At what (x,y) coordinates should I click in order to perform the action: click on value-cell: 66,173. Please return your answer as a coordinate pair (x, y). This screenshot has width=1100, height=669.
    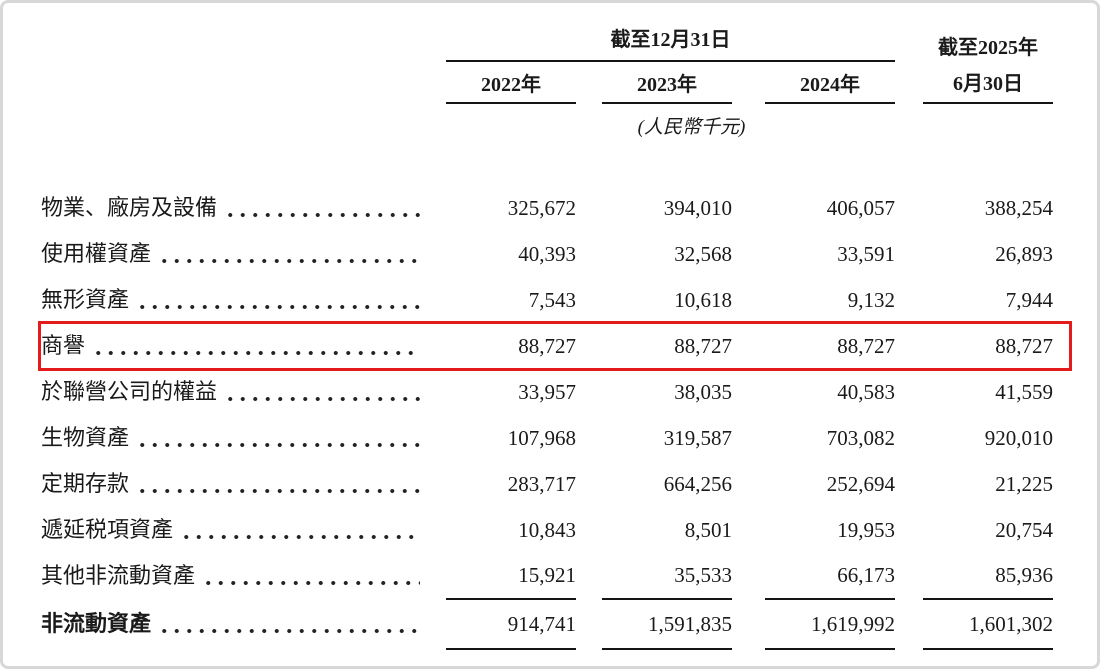
    Looking at the image, I should click on (866, 575).